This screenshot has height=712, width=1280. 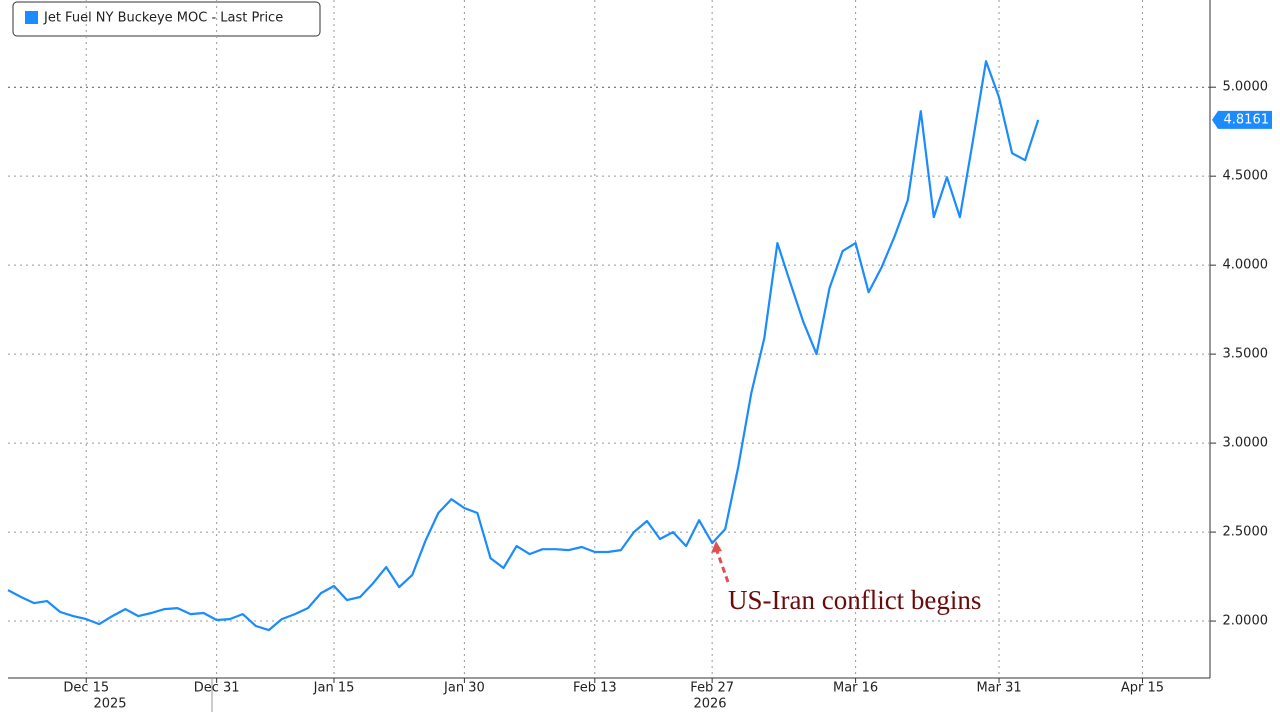 I want to click on y-tick-label: 4.5000, so click(x=1246, y=176).